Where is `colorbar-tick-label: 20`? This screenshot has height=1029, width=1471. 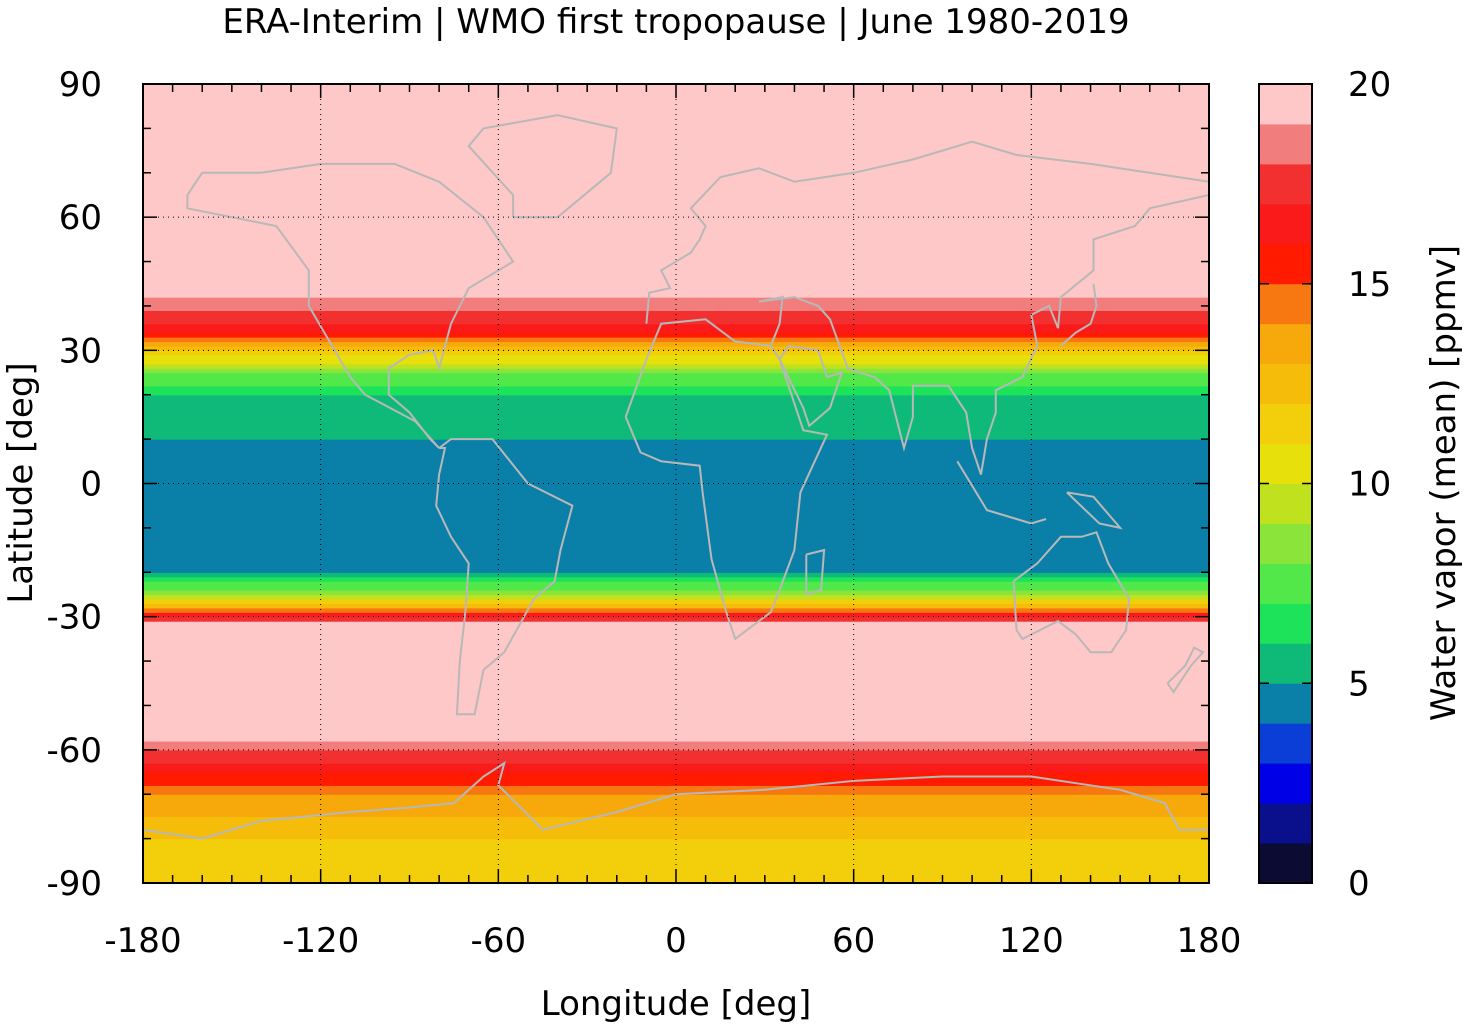
colorbar-tick-label: 20 is located at coordinates (1369, 85).